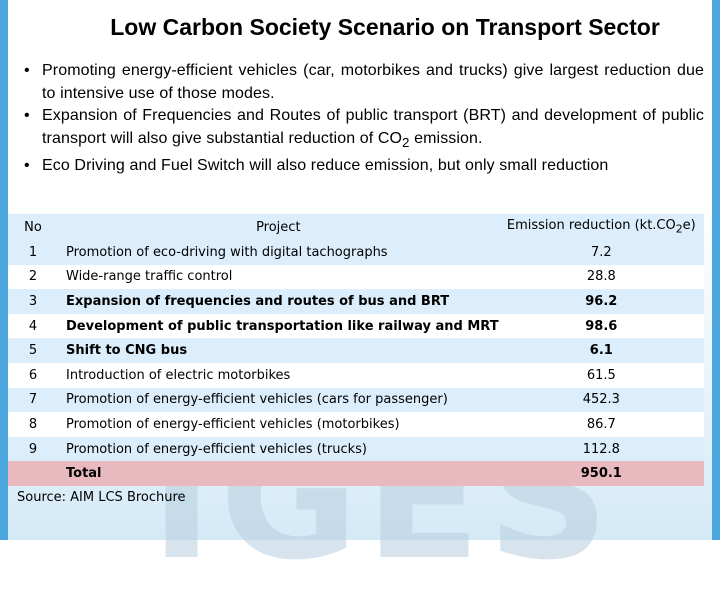 The height and width of the screenshot is (598, 720). What do you see at coordinates (601, 350) in the screenshot?
I see `row-value: 6.1` at bounding box center [601, 350].